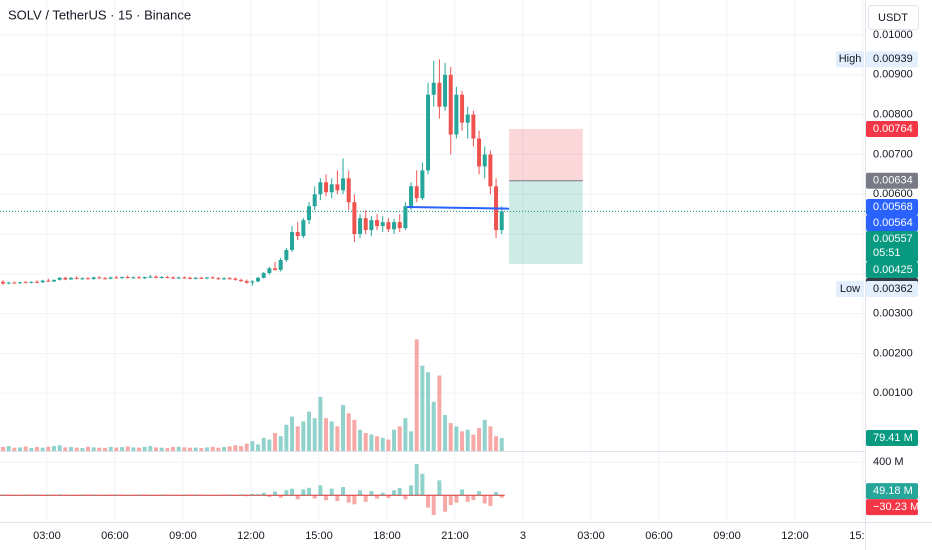 This screenshot has width=932, height=550. Describe the element at coordinates (893, 289) in the screenshot. I see `price-badge-label: 0.00362` at that location.